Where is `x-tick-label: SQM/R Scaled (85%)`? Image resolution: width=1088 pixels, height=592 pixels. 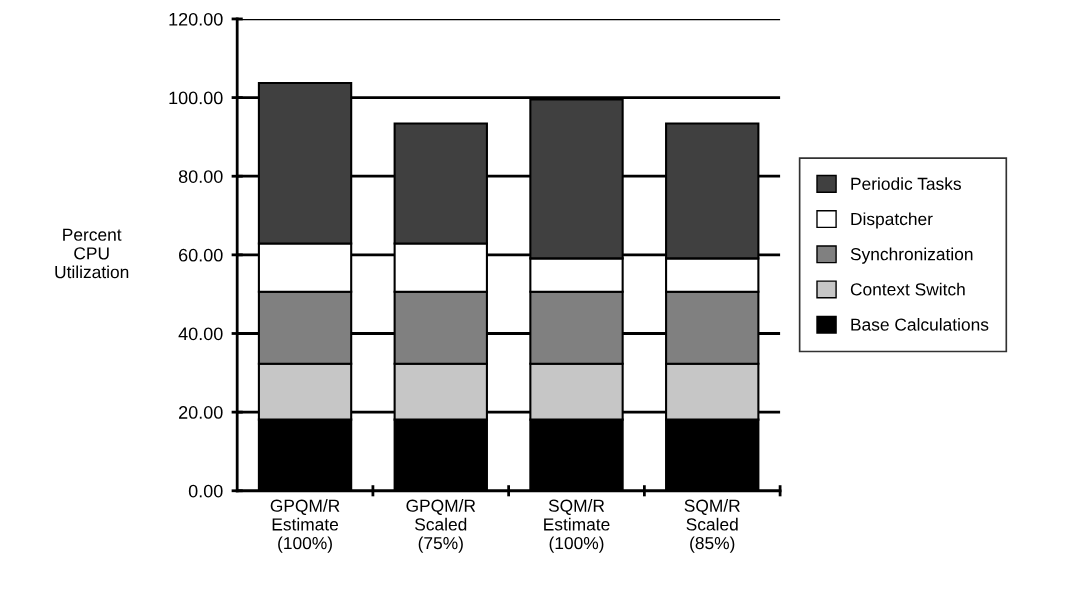 x-tick-label: SQM/R Scaled (85%) is located at coordinates (712, 526).